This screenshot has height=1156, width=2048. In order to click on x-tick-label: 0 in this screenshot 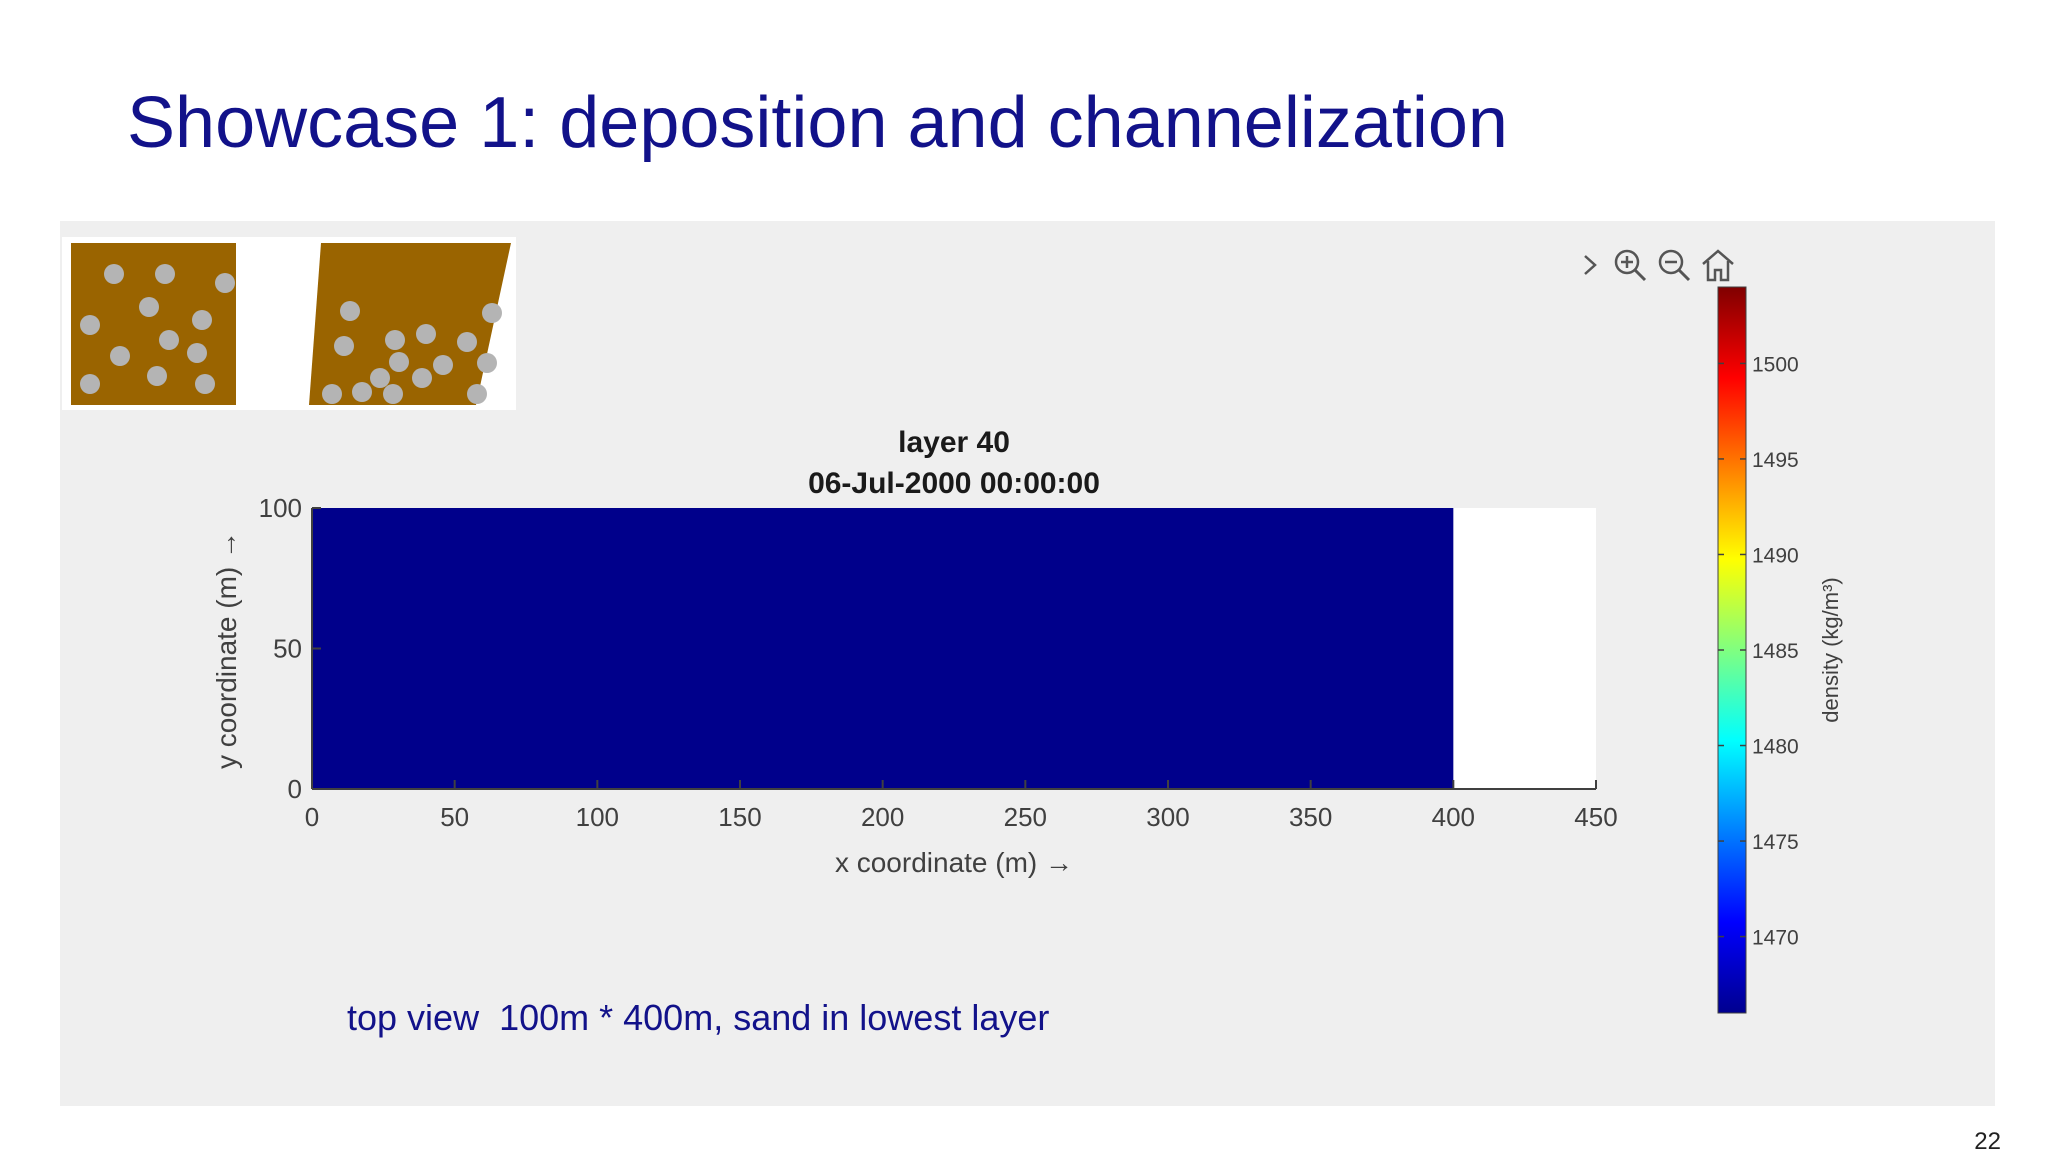, I will do `click(312, 817)`.